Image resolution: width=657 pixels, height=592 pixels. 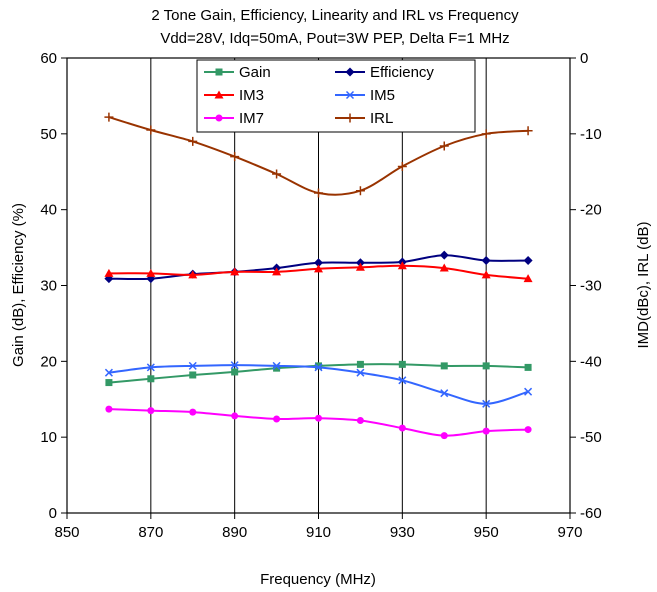 What do you see at coordinates (318, 373) in the screenshot?
I see `series-gain` at bounding box center [318, 373].